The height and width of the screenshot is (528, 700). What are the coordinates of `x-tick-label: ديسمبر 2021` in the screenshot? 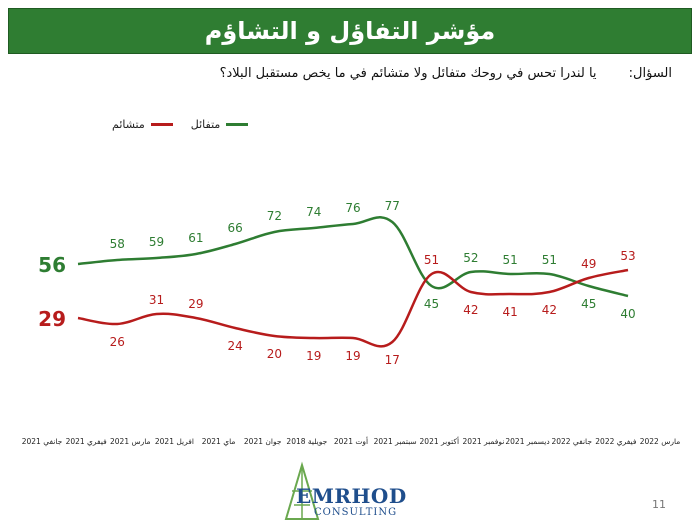 It's located at (527, 441).